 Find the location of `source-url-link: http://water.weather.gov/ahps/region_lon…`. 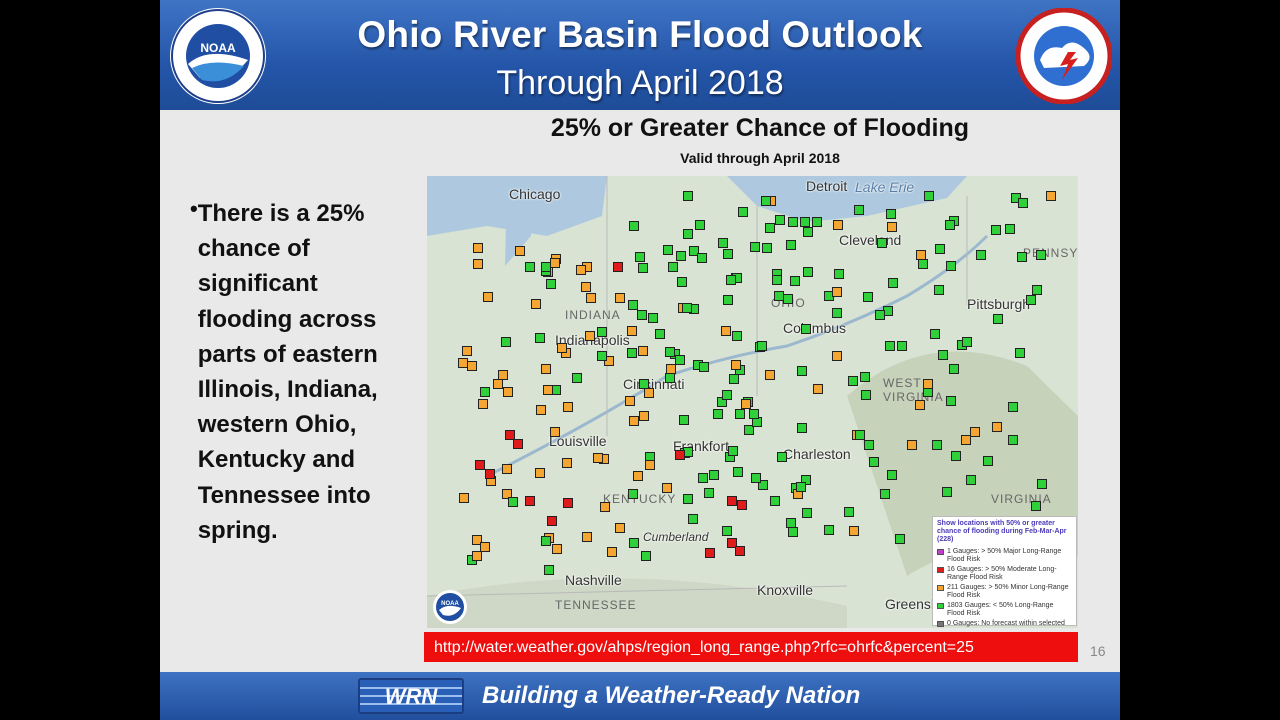

source-url-link: http://water.weather.gov/ahps/region_lon… is located at coordinates (751, 647).